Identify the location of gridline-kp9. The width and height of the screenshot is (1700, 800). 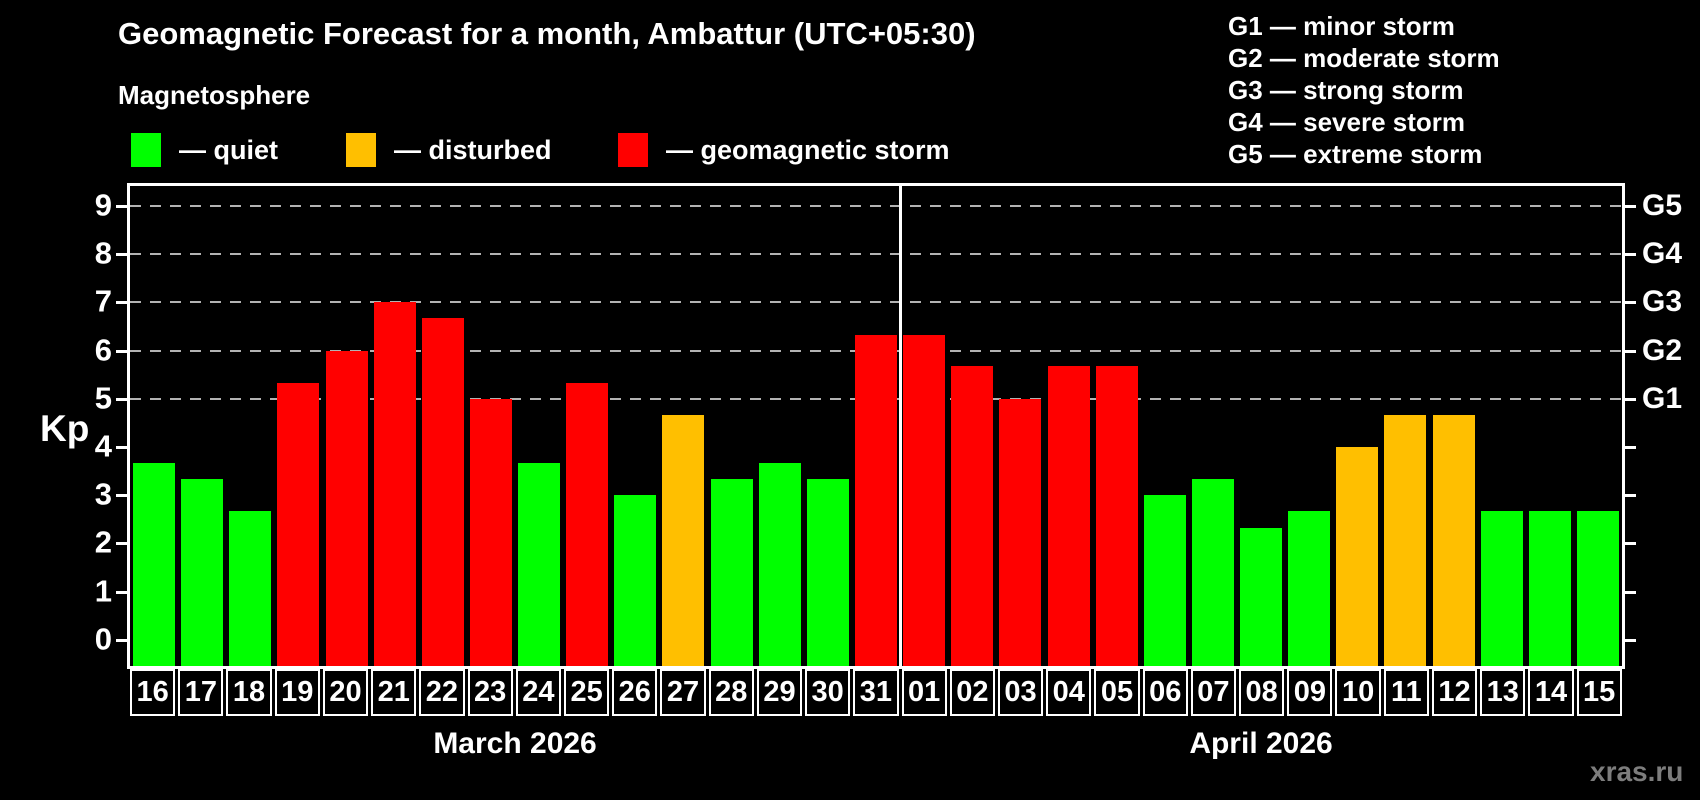
(876, 205).